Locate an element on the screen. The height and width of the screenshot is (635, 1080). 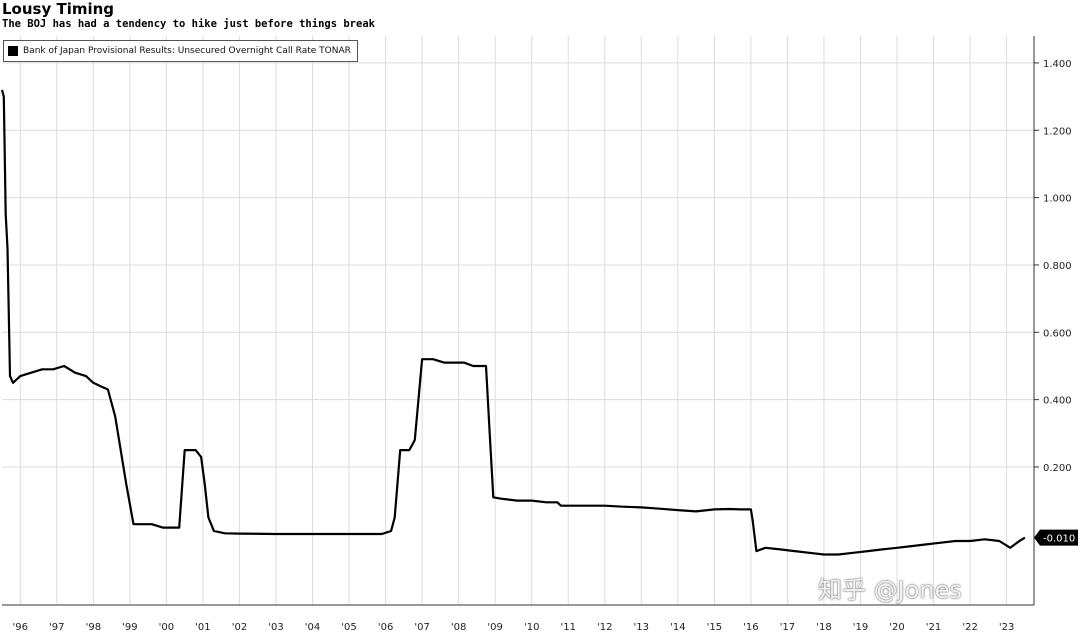
y-tick-label: 1.000 is located at coordinates (1057, 199).